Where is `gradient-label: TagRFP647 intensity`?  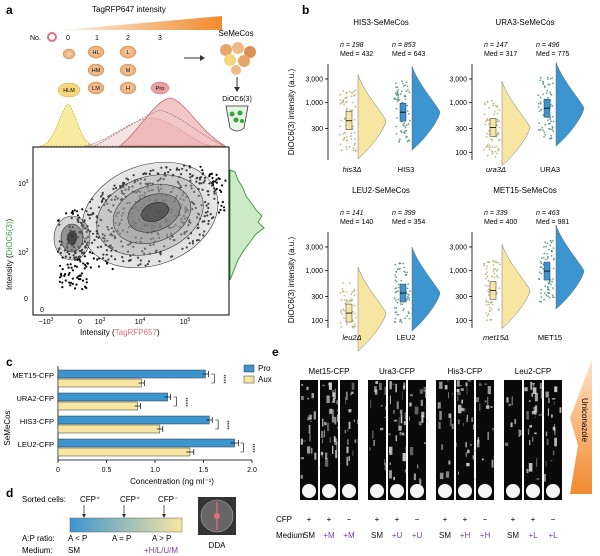
gradient-label: TagRFP647 intensity is located at coordinates (129, 9).